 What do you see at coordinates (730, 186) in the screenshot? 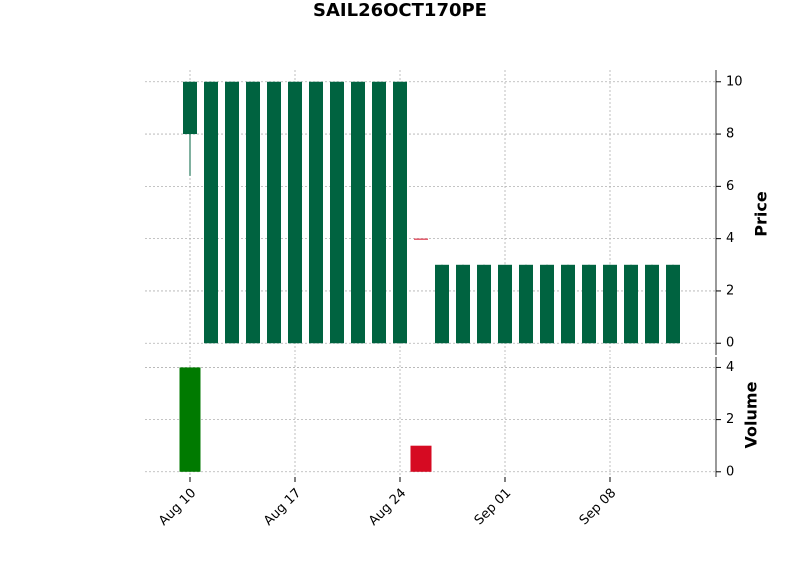
I see `y-tick-label: 6` at bounding box center [730, 186].